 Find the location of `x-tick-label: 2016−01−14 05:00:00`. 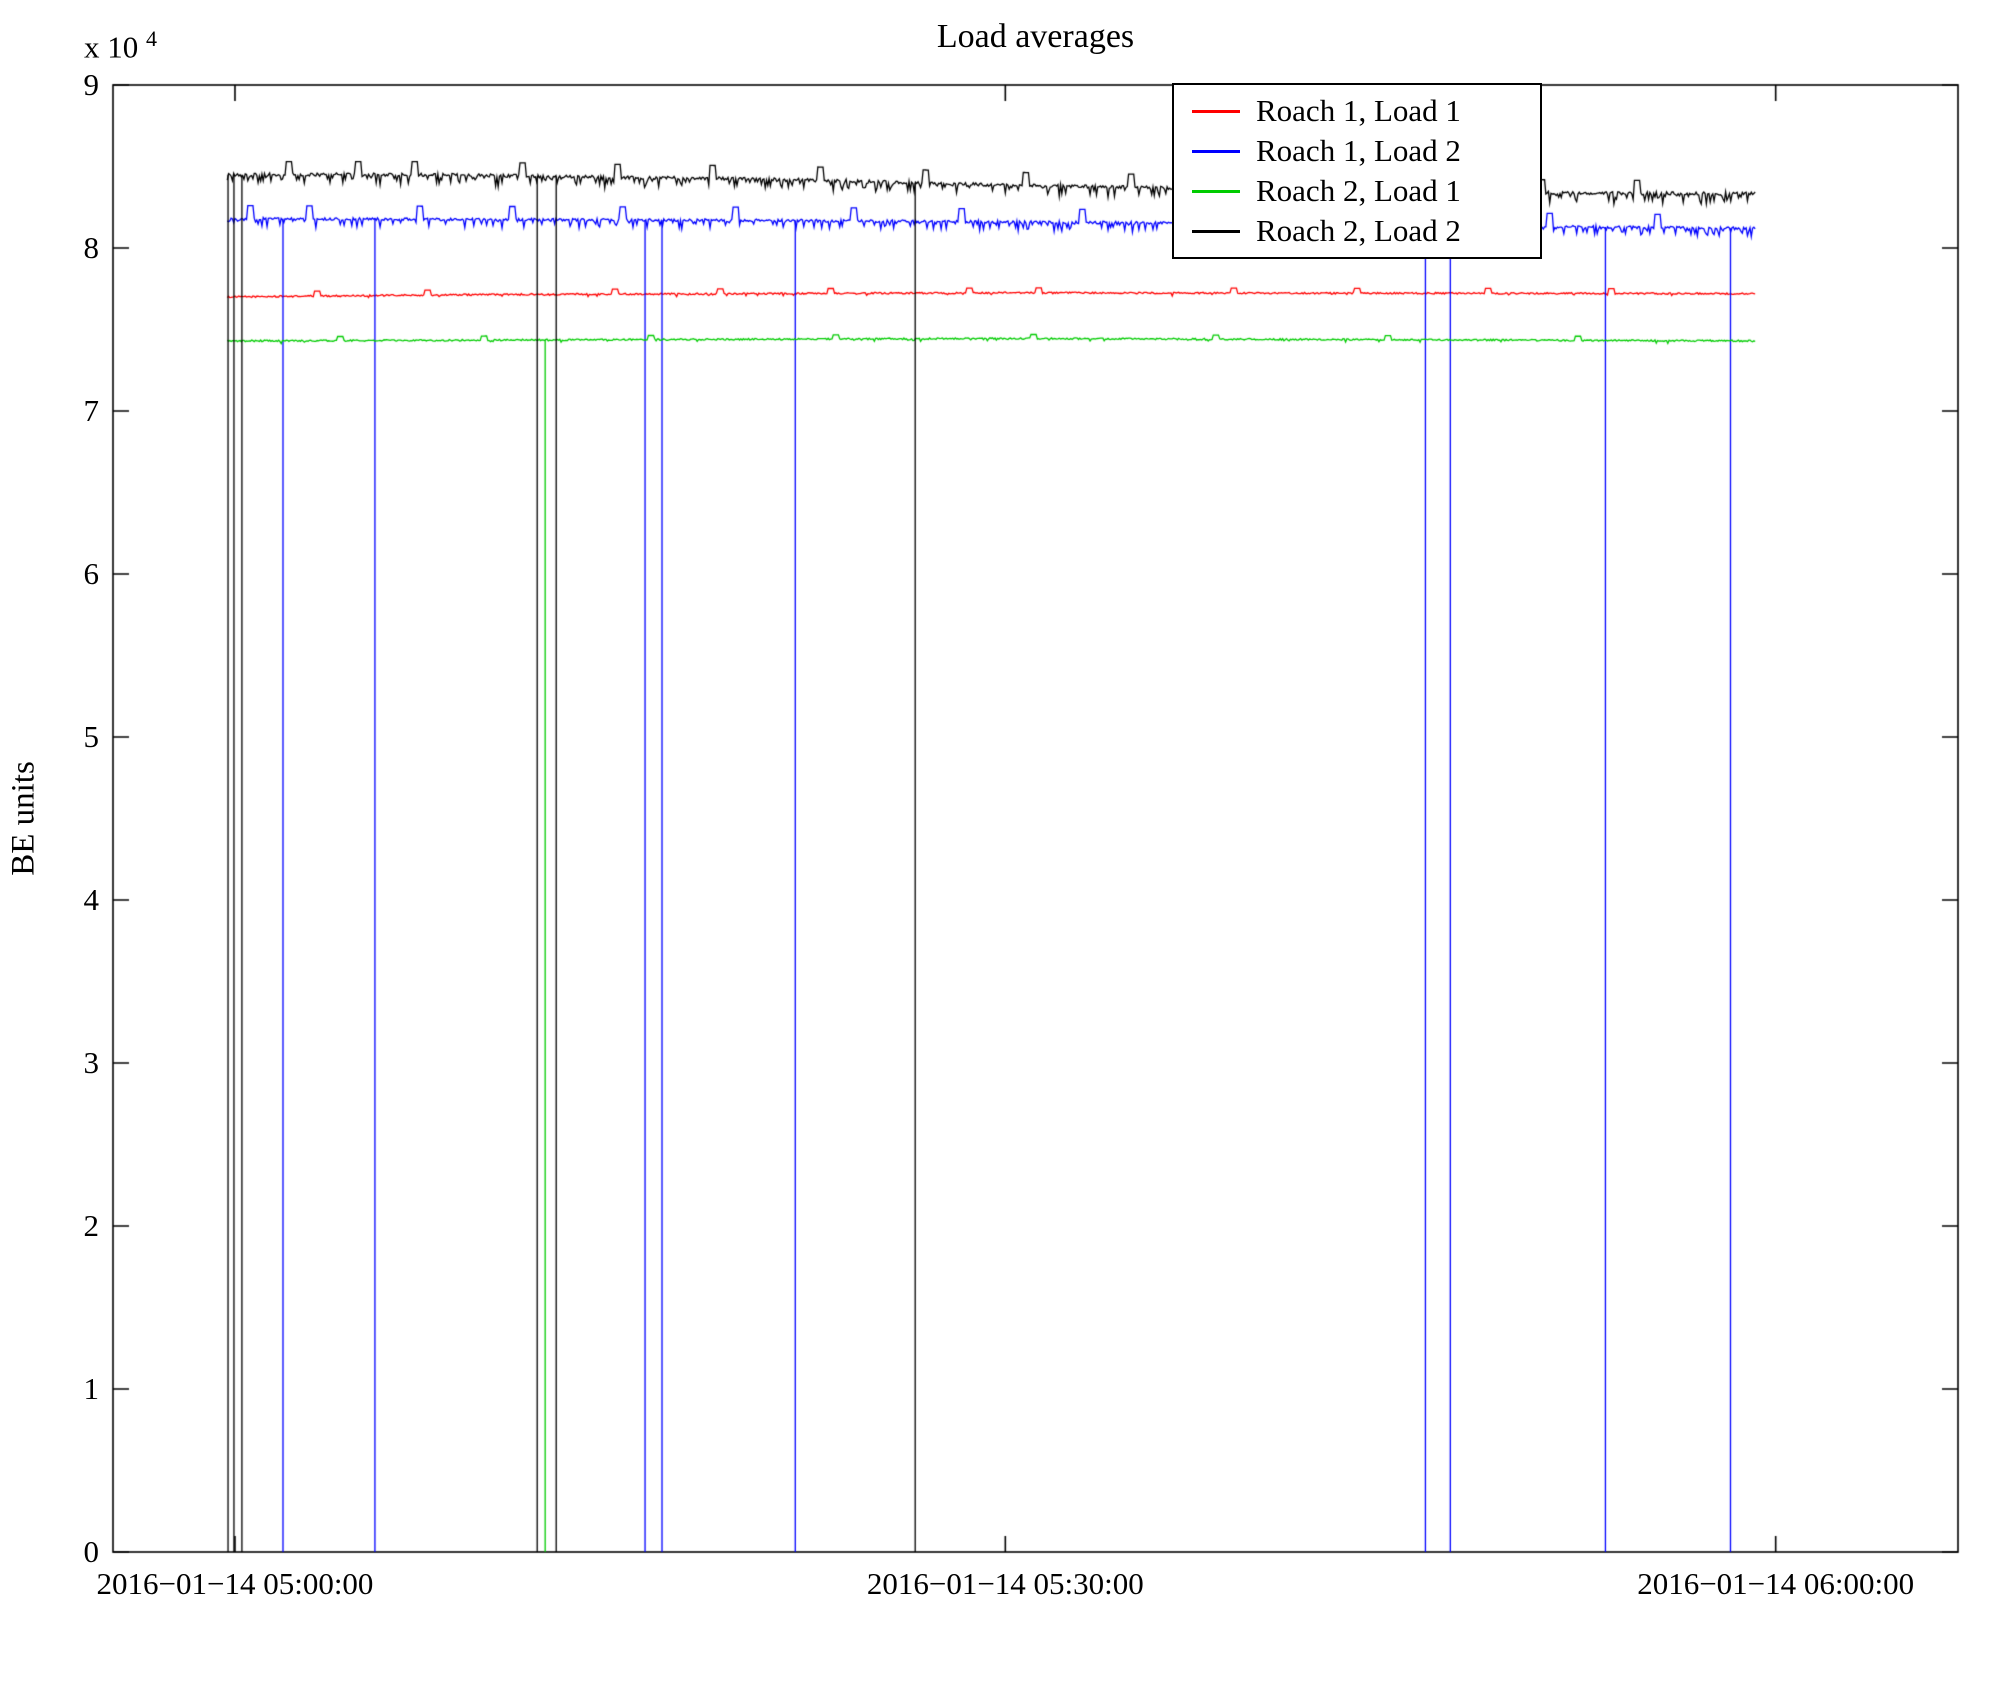

x-tick-label: 2016−01−14 05:00:00 is located at coordinates (235, 1583).